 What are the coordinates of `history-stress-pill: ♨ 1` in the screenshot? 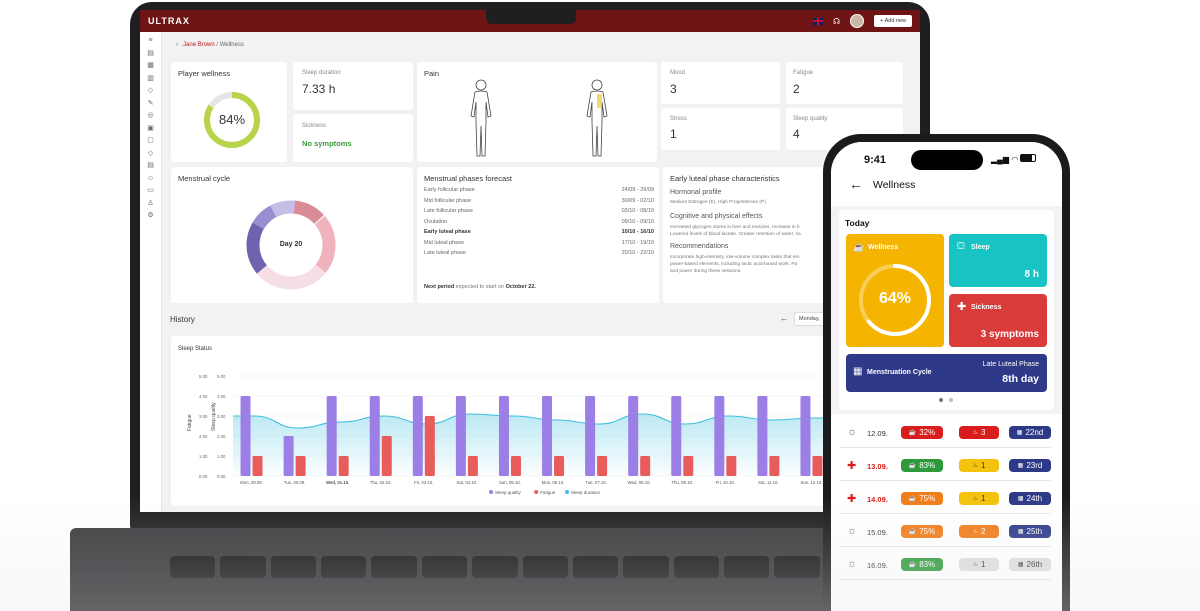 It's located at (979, 465).